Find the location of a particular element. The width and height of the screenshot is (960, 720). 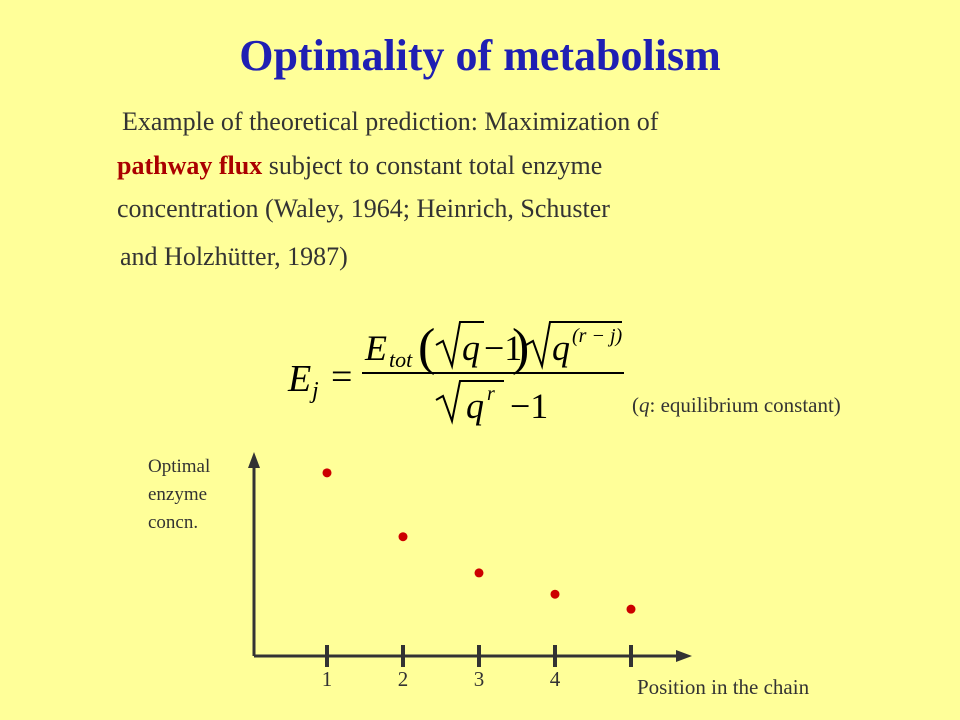

formula-q1: q is located at coordinates (471, 348).